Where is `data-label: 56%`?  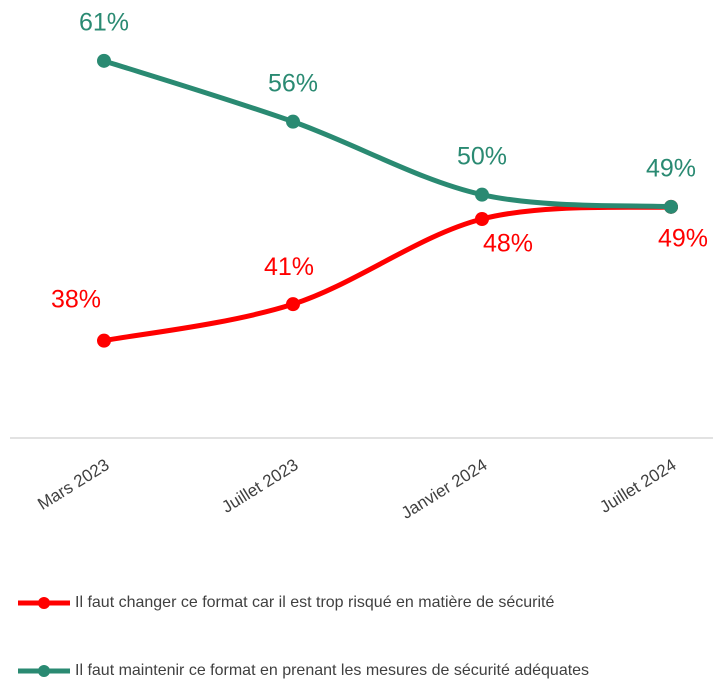 data-label: 56% is located at coordinates (293, 83).